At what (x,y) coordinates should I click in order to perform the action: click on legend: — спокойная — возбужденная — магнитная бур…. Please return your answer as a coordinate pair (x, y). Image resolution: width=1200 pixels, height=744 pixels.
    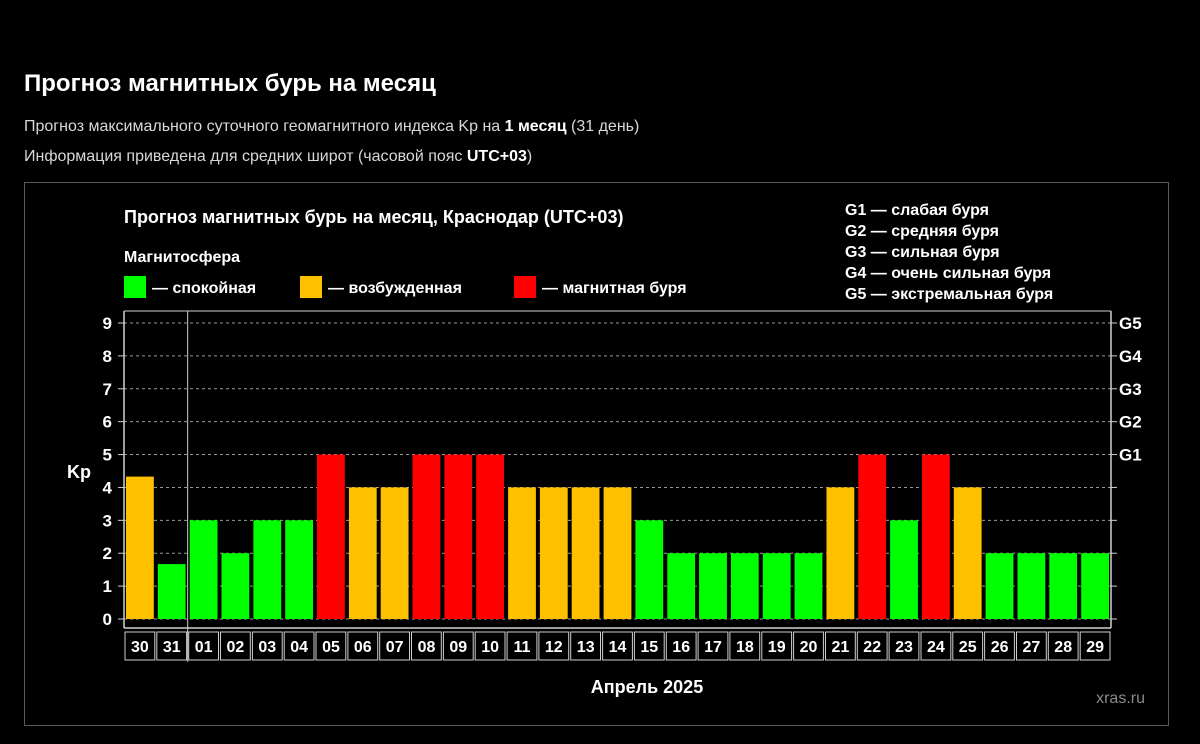
    Looking at the image, I should click on (405, 287).